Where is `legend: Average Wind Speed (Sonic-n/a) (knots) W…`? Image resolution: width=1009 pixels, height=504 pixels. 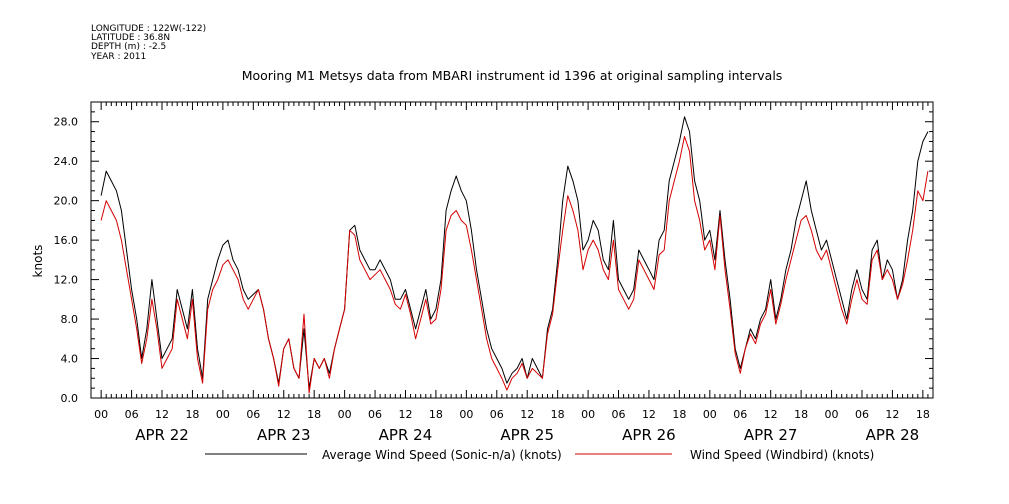 legend: Average Wind Speed (Sonic-n/a) (knots) W… is located at coordinates (539, 455).